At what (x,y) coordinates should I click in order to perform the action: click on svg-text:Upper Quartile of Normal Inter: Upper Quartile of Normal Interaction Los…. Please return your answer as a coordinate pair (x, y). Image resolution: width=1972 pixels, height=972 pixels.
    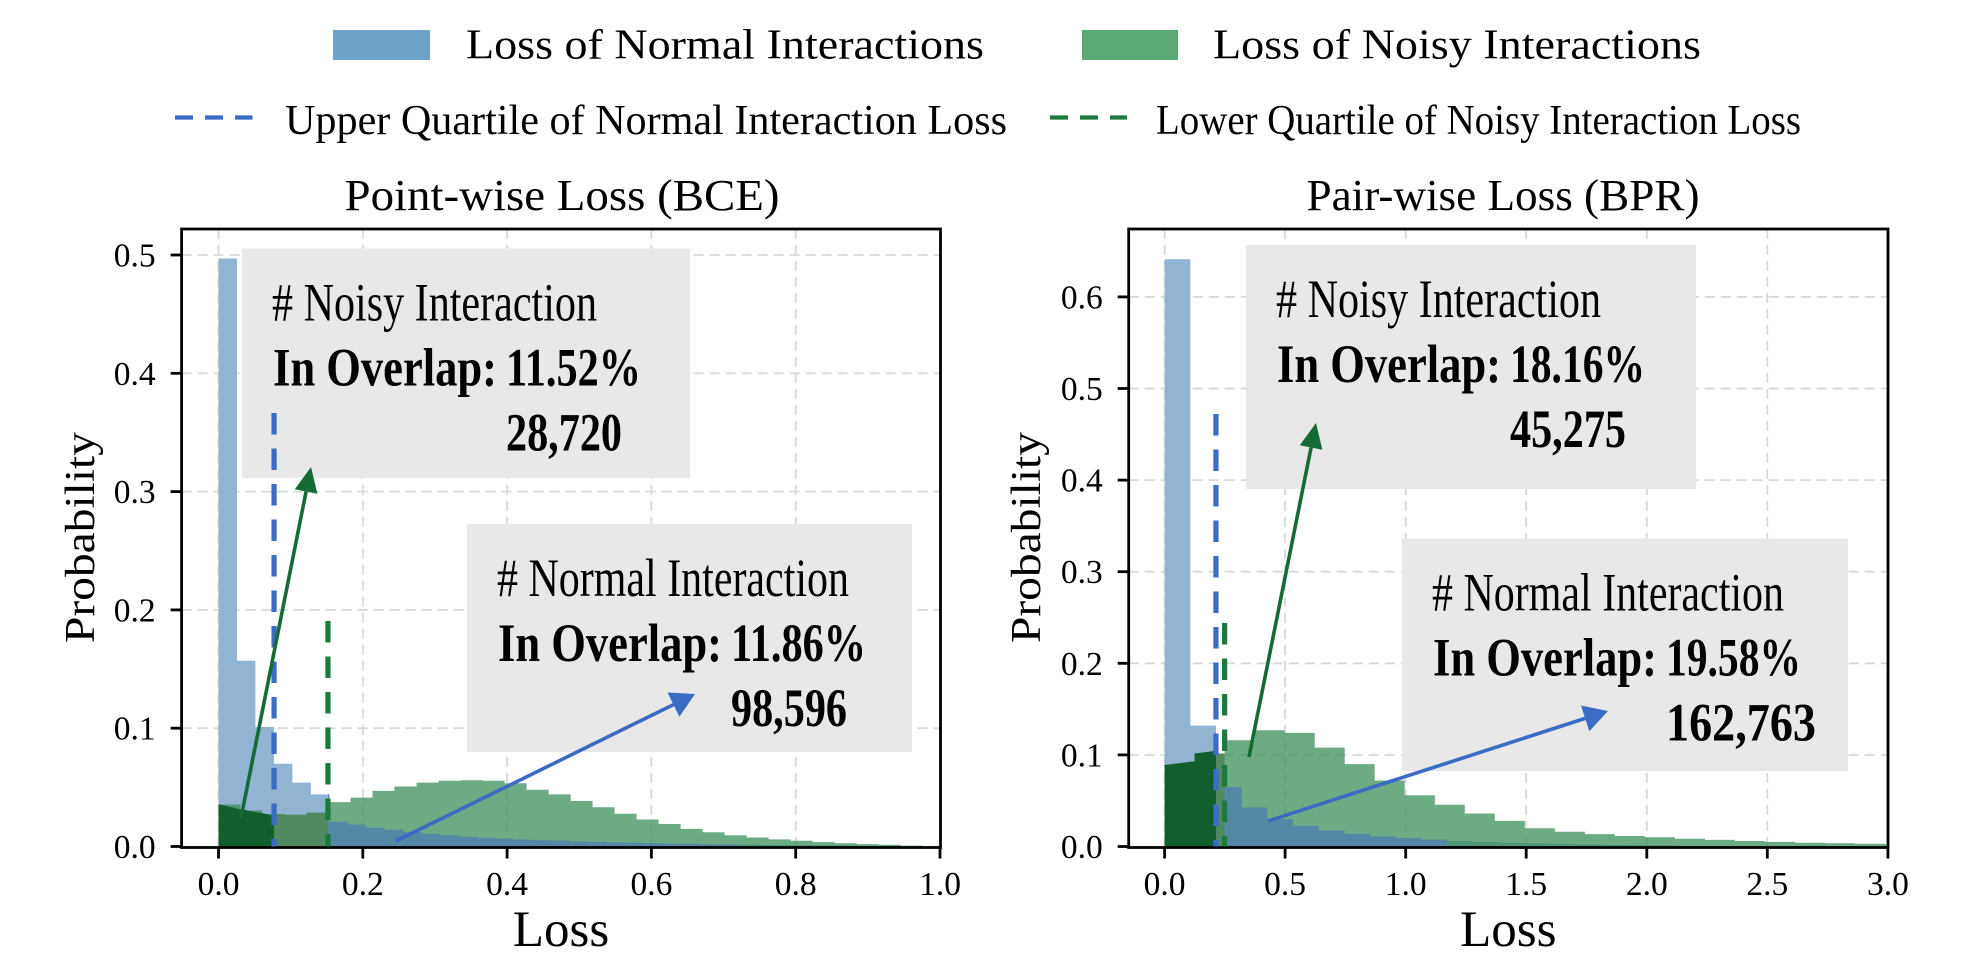
    Looking at the image, I should click on (646, 121).